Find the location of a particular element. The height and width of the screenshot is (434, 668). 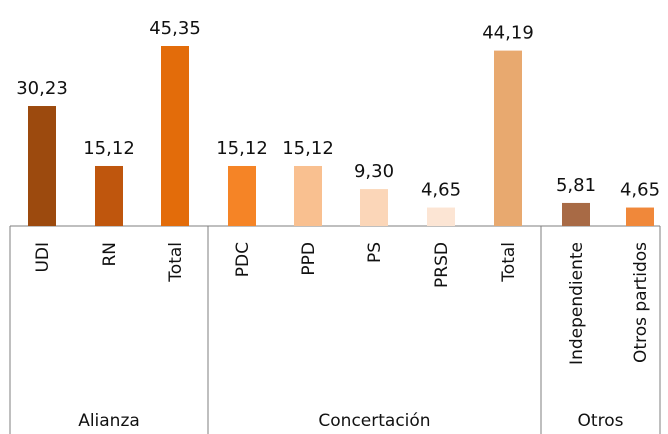

data-label: 45,35 is located at coordinates (175, 28).